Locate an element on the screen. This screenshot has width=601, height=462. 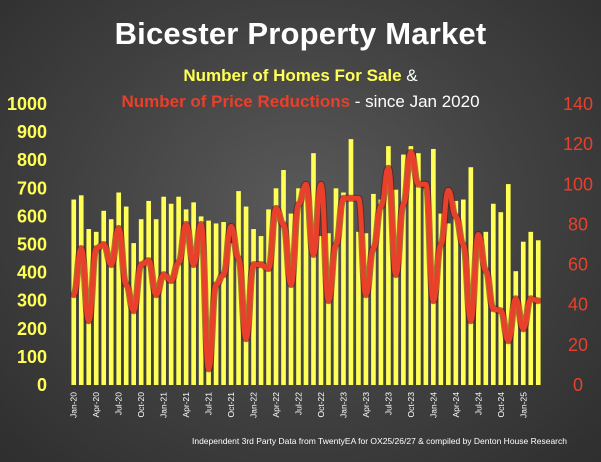
left-axis-tick-label: 300 is located at coordinates (32, 301).